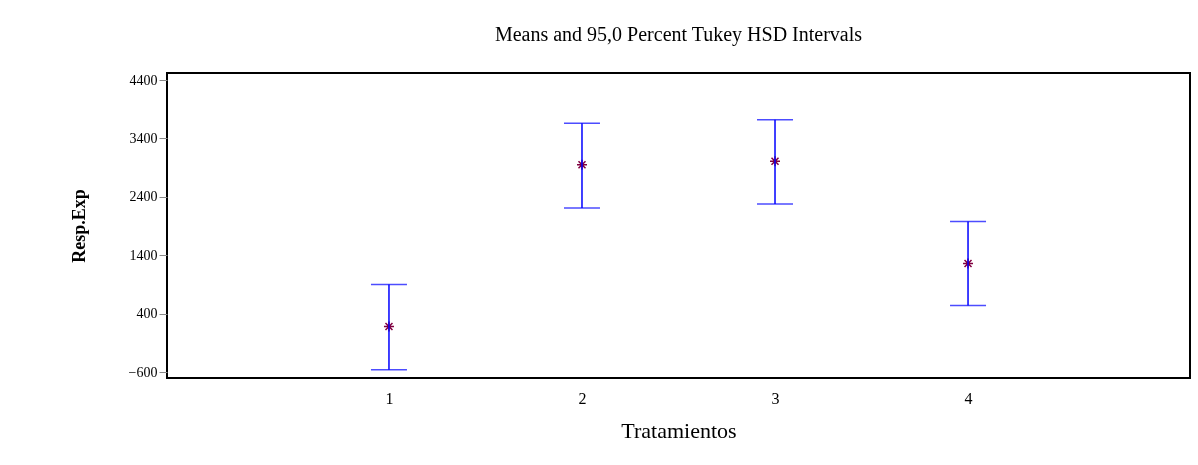 This screenshot has height=465, width=1198. What do you see at coordinates (143, 80) in the screenshot?
I see `y-tick-label: 4400` at bounding box center [143, 80].